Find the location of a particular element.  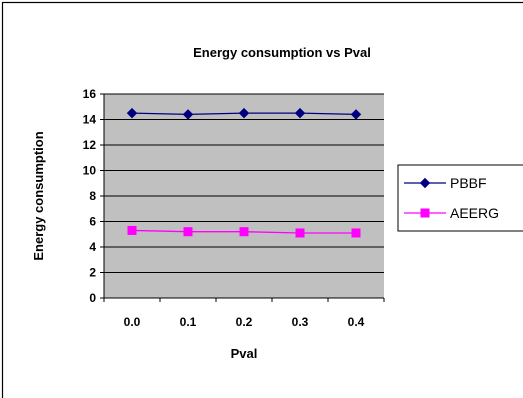

x-tick-label: 0.0 is located at coordinates (132, 322).